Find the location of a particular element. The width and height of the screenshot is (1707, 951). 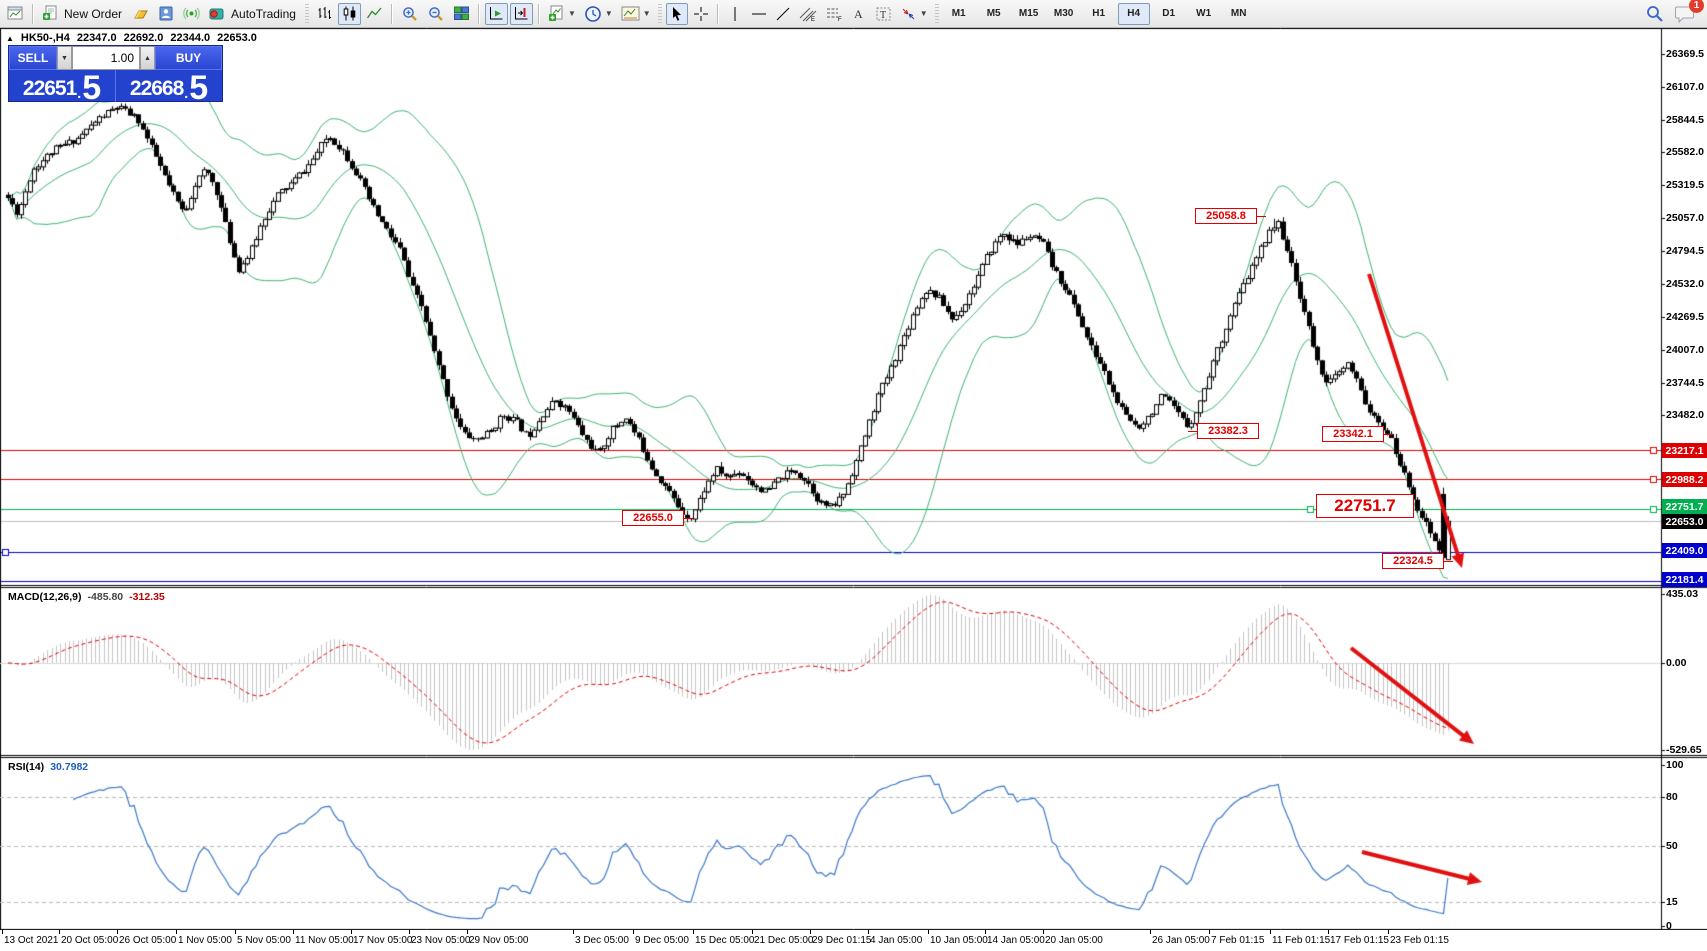

text-icon: A is located at coordinates (859, 14).